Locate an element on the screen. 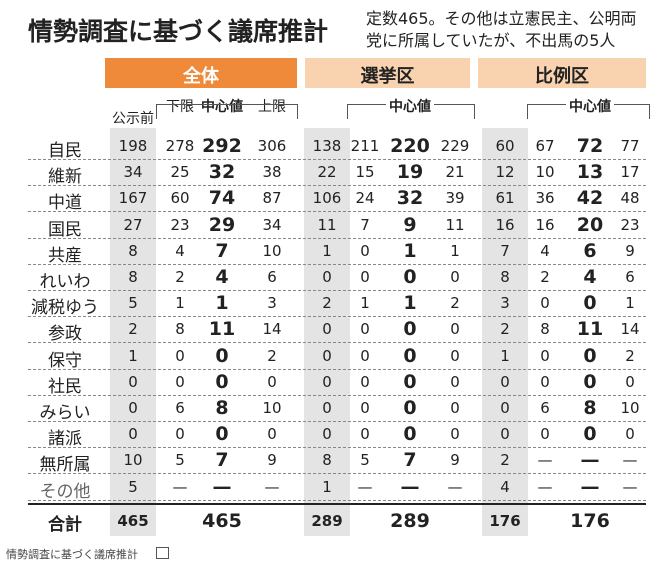  row-label: 無所属 is located at coordinates (65, 465).